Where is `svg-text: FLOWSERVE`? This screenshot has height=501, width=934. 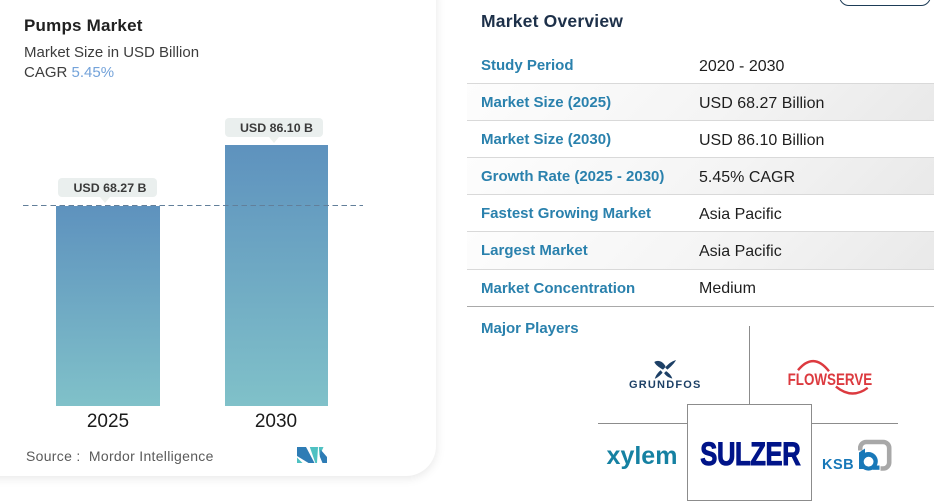 svg-text: FLOWSERVE is located at coordinates (830, 380).